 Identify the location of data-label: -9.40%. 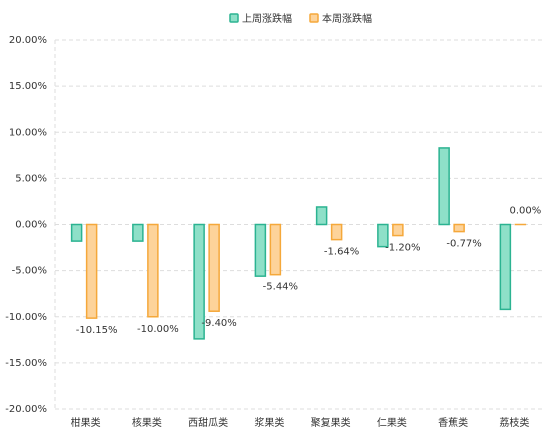
(218, 323).